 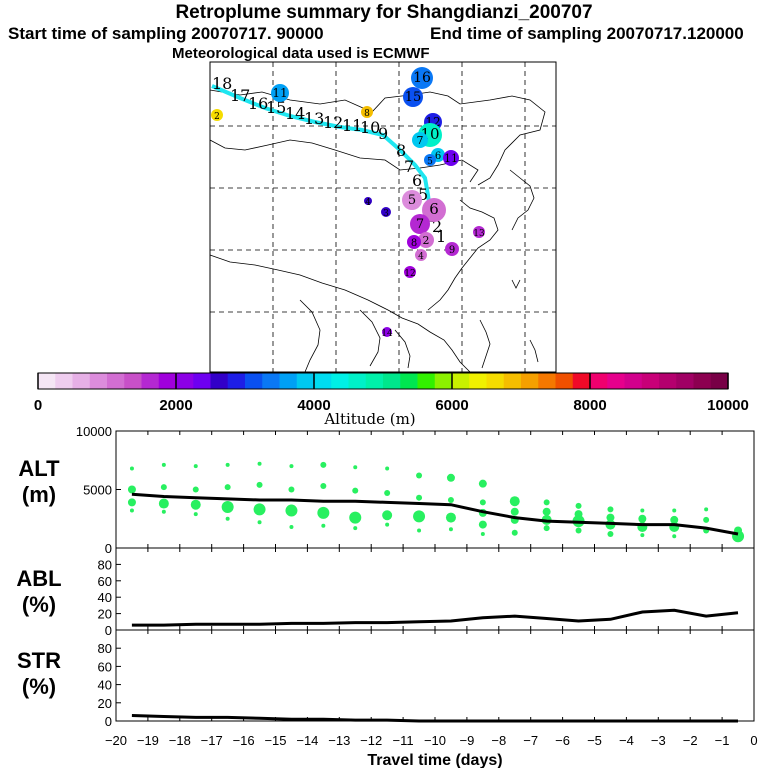 I want to click on alt-panel-unit: (m), so click(x=39, y=494).